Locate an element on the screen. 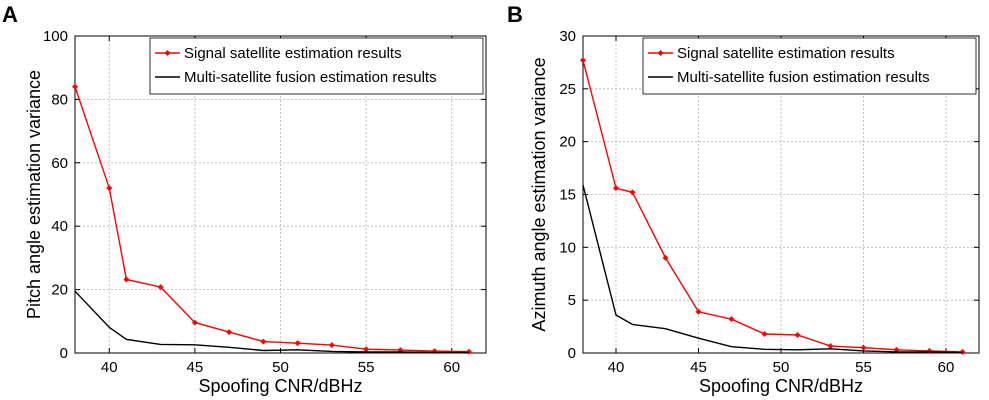  y-axis-label: Pitch angle estimation variance is located at coordinates (34, 194).